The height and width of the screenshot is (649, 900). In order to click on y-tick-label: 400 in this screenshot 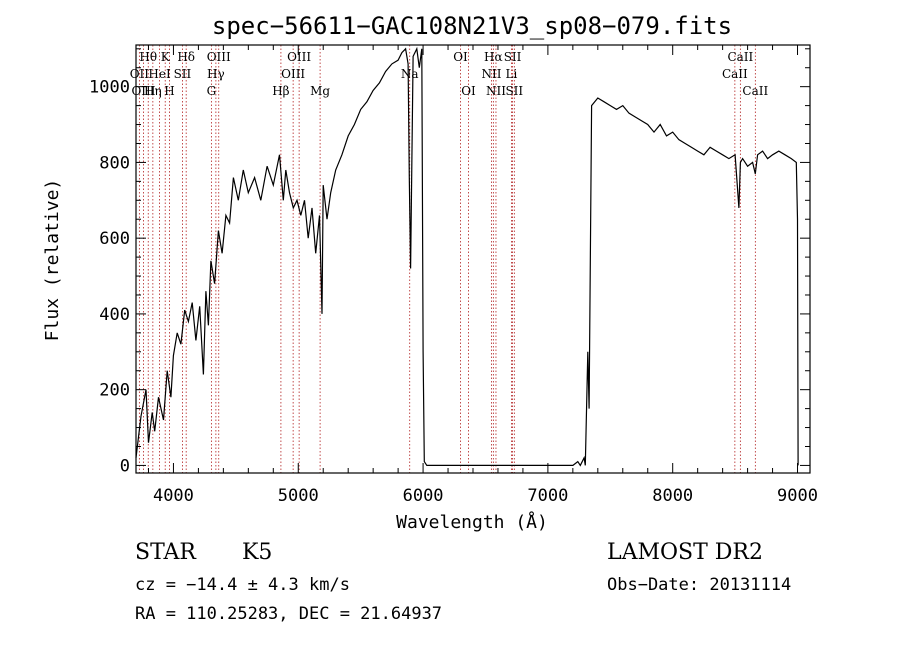, I will do `click(114, 315)`.